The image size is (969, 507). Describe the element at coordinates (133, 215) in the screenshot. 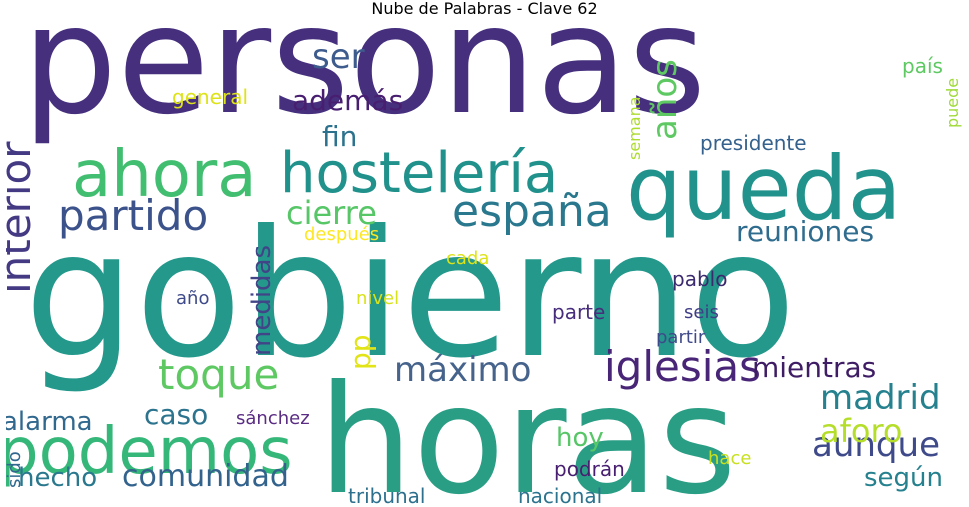

I see `cloud-word: partido` at that location.